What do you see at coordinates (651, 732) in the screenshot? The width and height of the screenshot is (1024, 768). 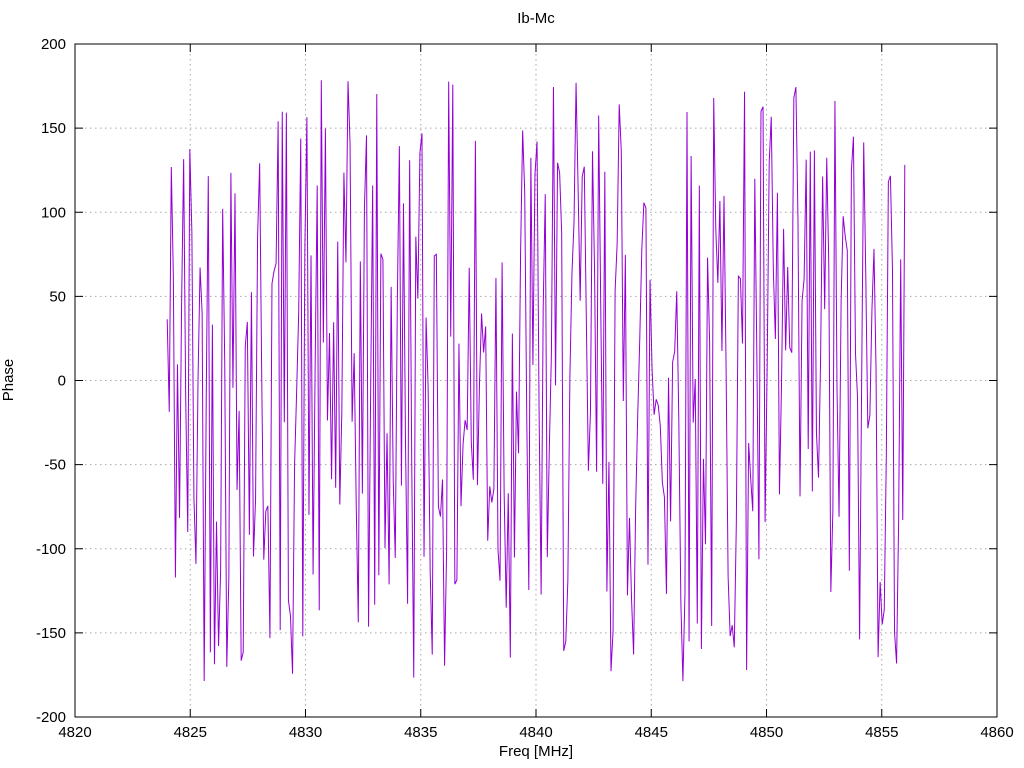 I see `x-tick-label: 4845` at bounding box center [651, 732].